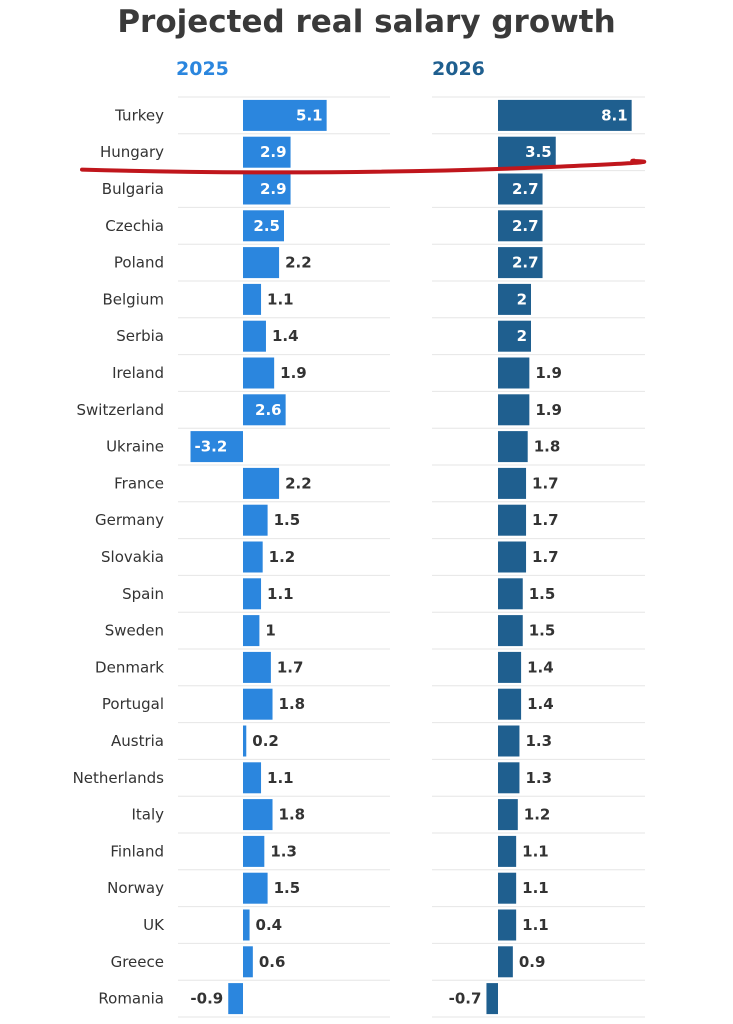 The width and height of the screenshot is (733, 1024). I want to click on bar-2026-Poland, so click(520, 263).